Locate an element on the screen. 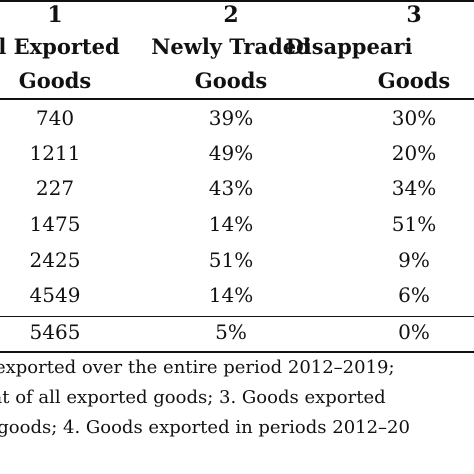 The height and width of the screenshot is (474, 474). header-2-line-2: Goods is located at coordinates (231, 80).